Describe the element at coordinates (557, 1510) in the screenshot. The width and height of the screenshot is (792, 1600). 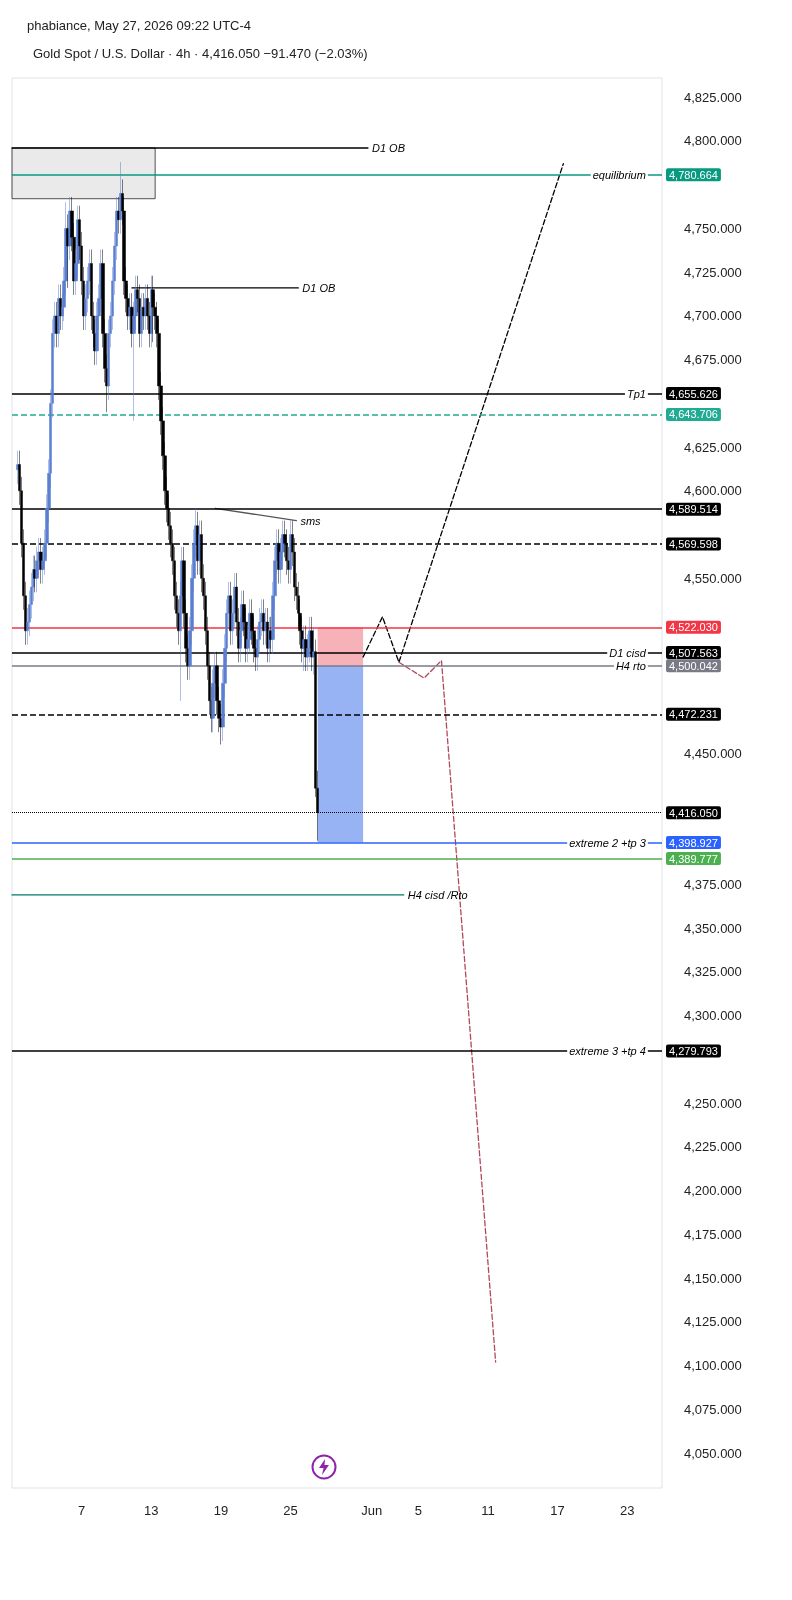
I see `x-tick-label: 17` at that location.